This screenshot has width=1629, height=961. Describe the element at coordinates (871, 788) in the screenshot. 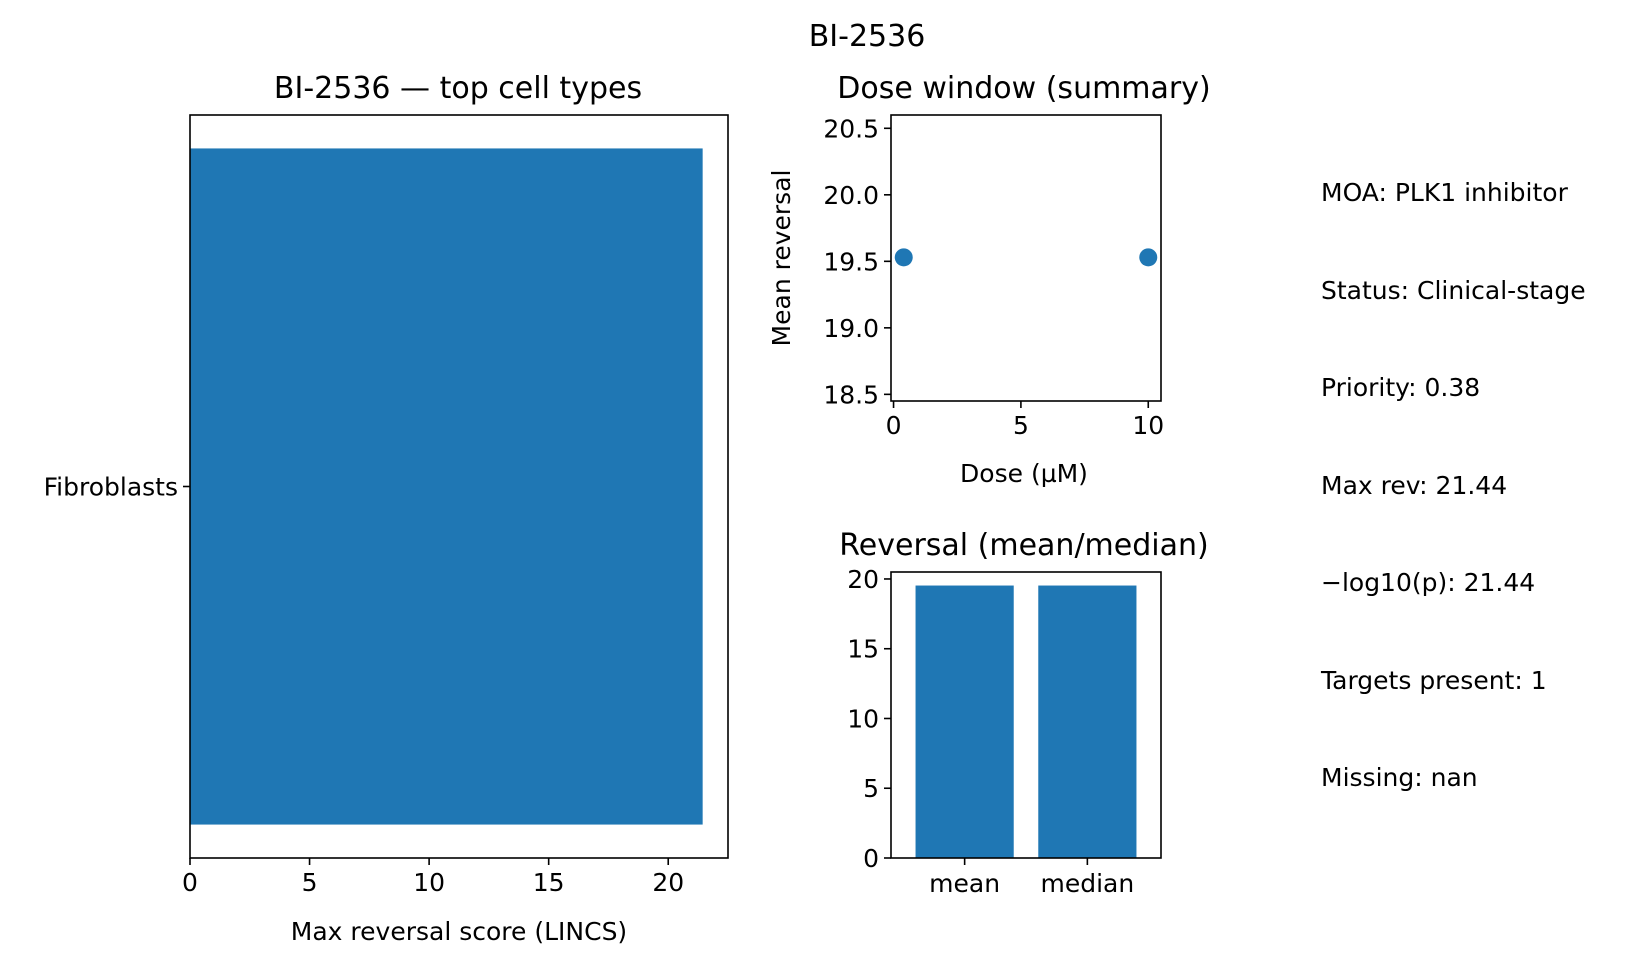

I see `y-tick-label: 5` at that location.